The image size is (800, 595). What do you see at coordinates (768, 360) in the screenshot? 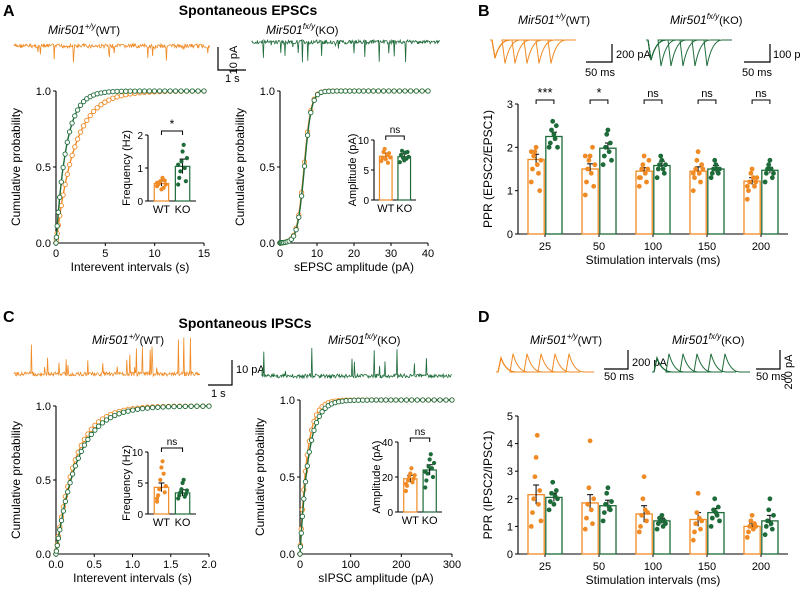
I see `d-ko-scale-bar` at bounding box center [768, 360].